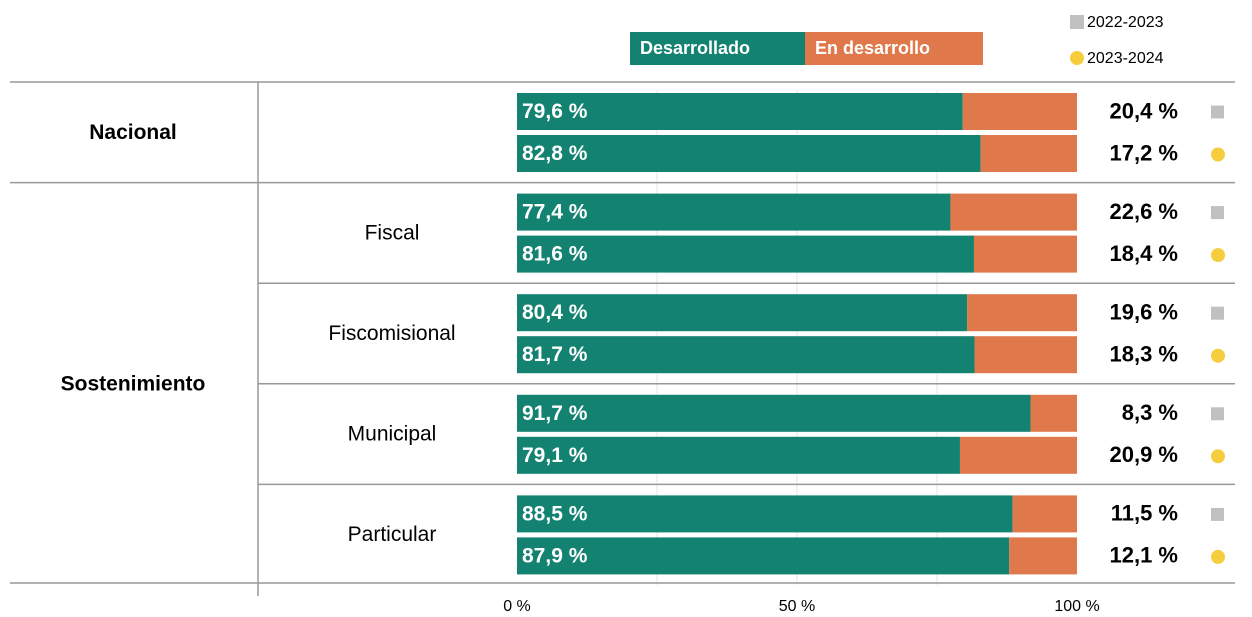 The image size is (1252, 617). I want to click on value-label: 8,3 %, so click(1150, 412).